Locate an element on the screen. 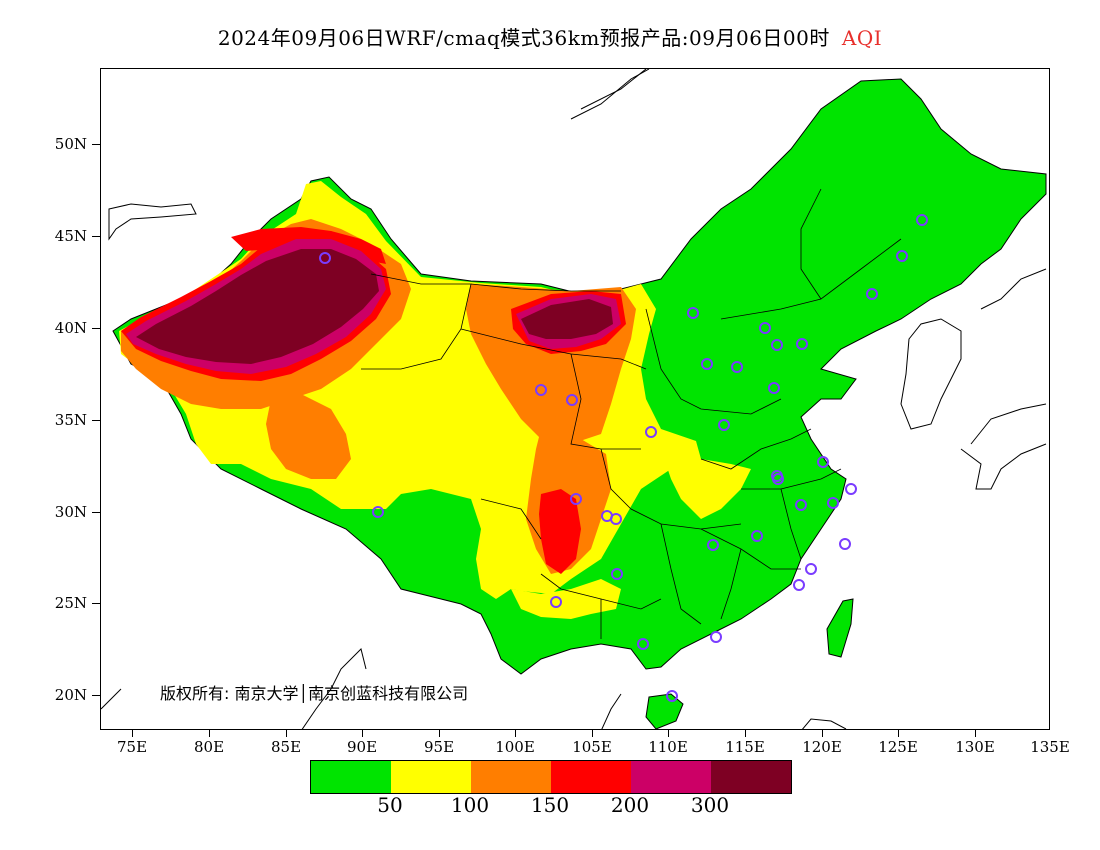 This screenshot has height=850, width=1100. y-label-45n: 45N is located at coordinates (70, 236).